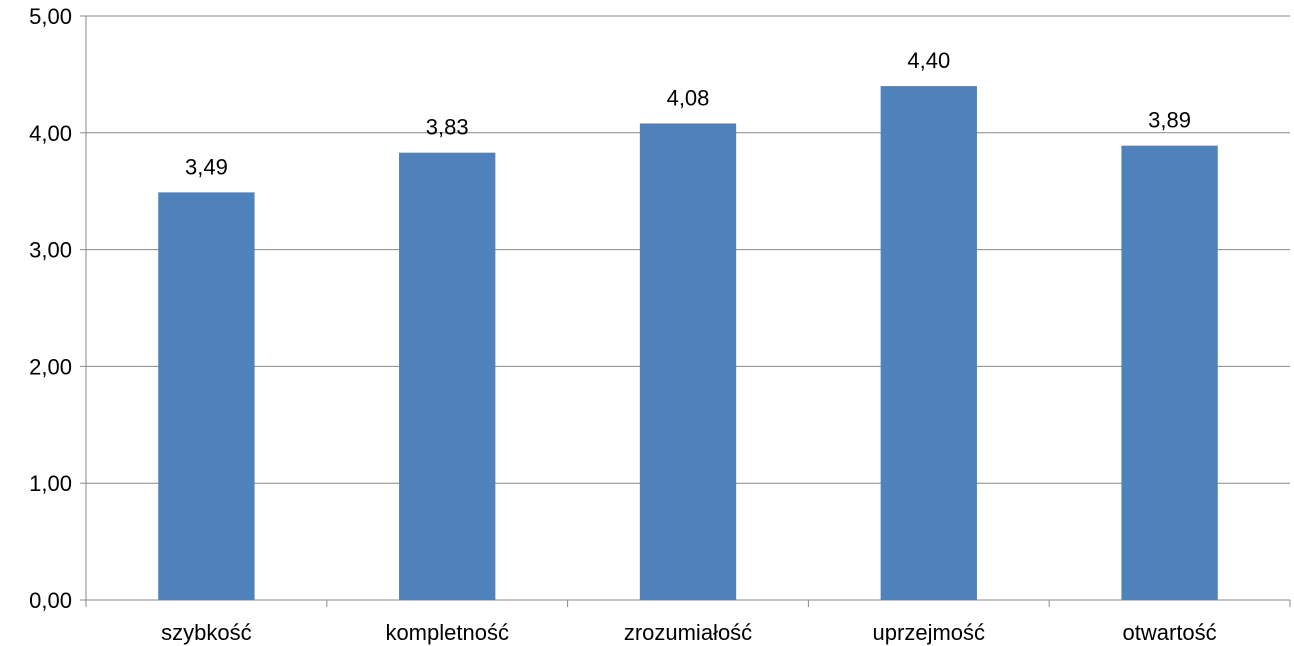 The width and height of the screenshot is (1294, 646). I want to click on data-label: 4,08, so click(688, 97).